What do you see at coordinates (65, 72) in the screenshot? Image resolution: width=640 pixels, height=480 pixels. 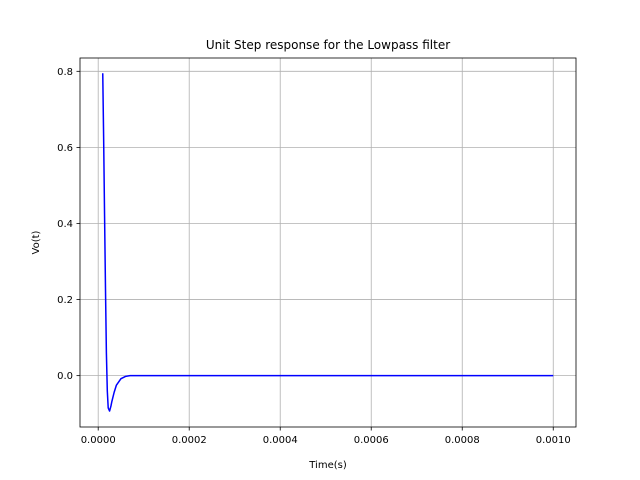 I see `y-tick-label: 0.8` at bounding box center [65, 72].